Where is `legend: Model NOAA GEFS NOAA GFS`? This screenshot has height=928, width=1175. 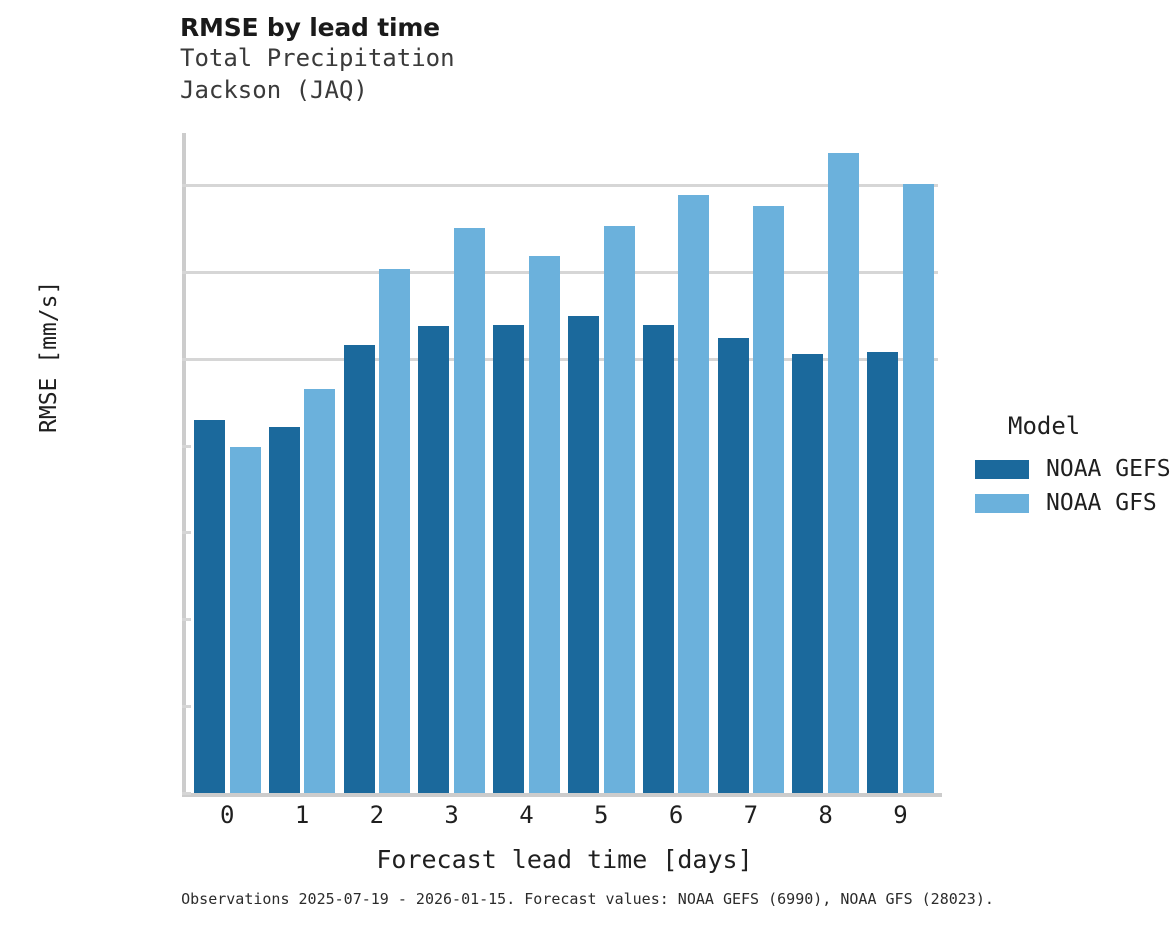
legend: Model NOAA GEFS NOAA GFS is located at coordinates (1073, 466).